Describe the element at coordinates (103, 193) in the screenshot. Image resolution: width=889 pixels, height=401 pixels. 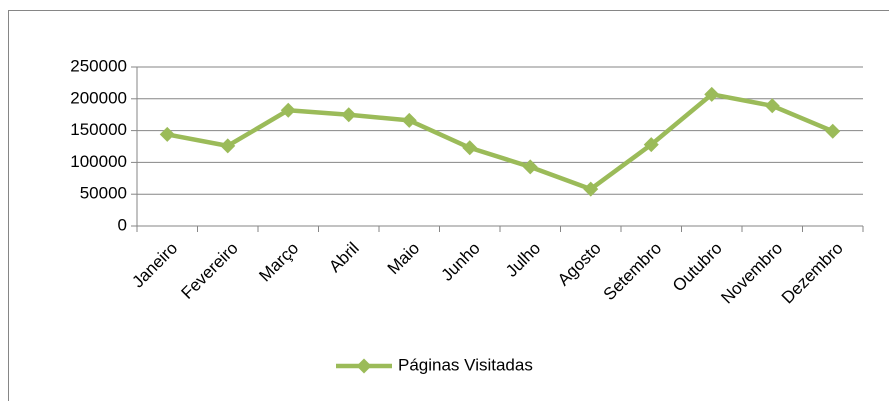
I see `y-tick-label: 50000` at that location.